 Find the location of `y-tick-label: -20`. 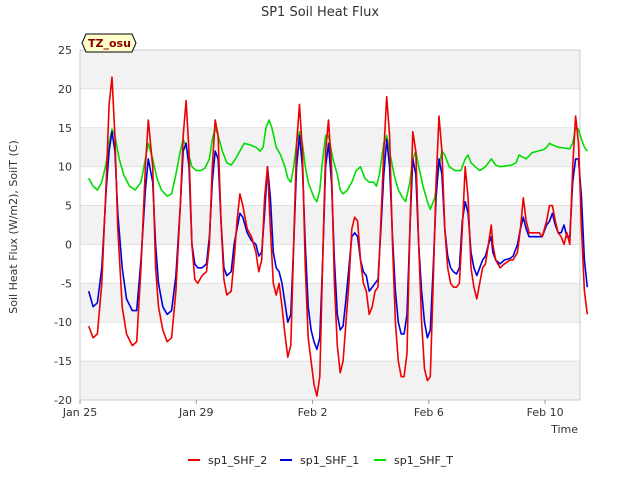

y-tick-label: -20 is located at coordinates (63, 400).